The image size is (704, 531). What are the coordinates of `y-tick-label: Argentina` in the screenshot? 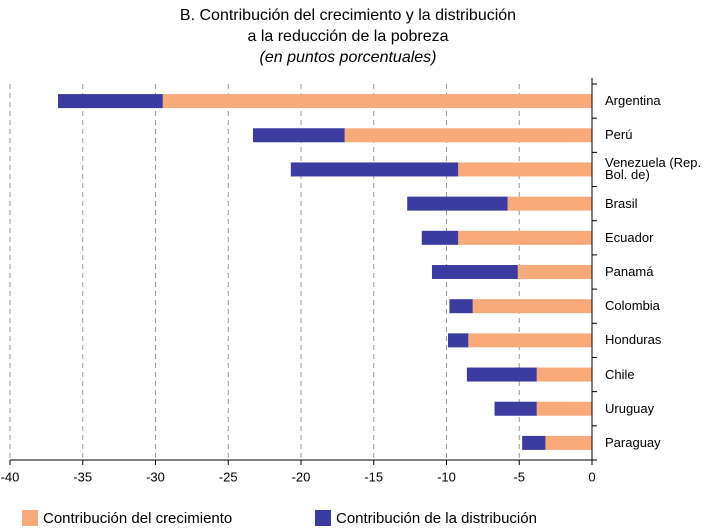 It's located at (633, 101).